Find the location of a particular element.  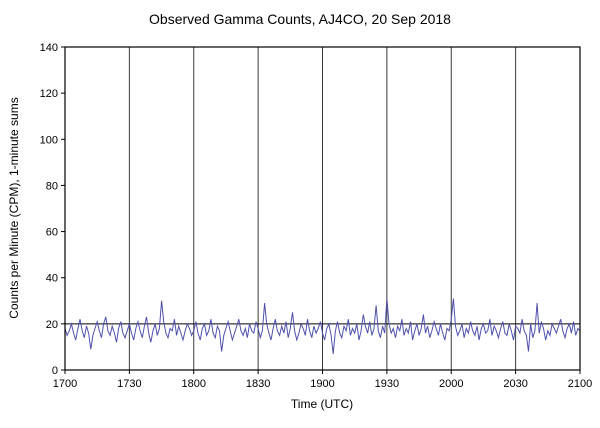

y-tick-label: 140 is located at coordinates (49, 48).